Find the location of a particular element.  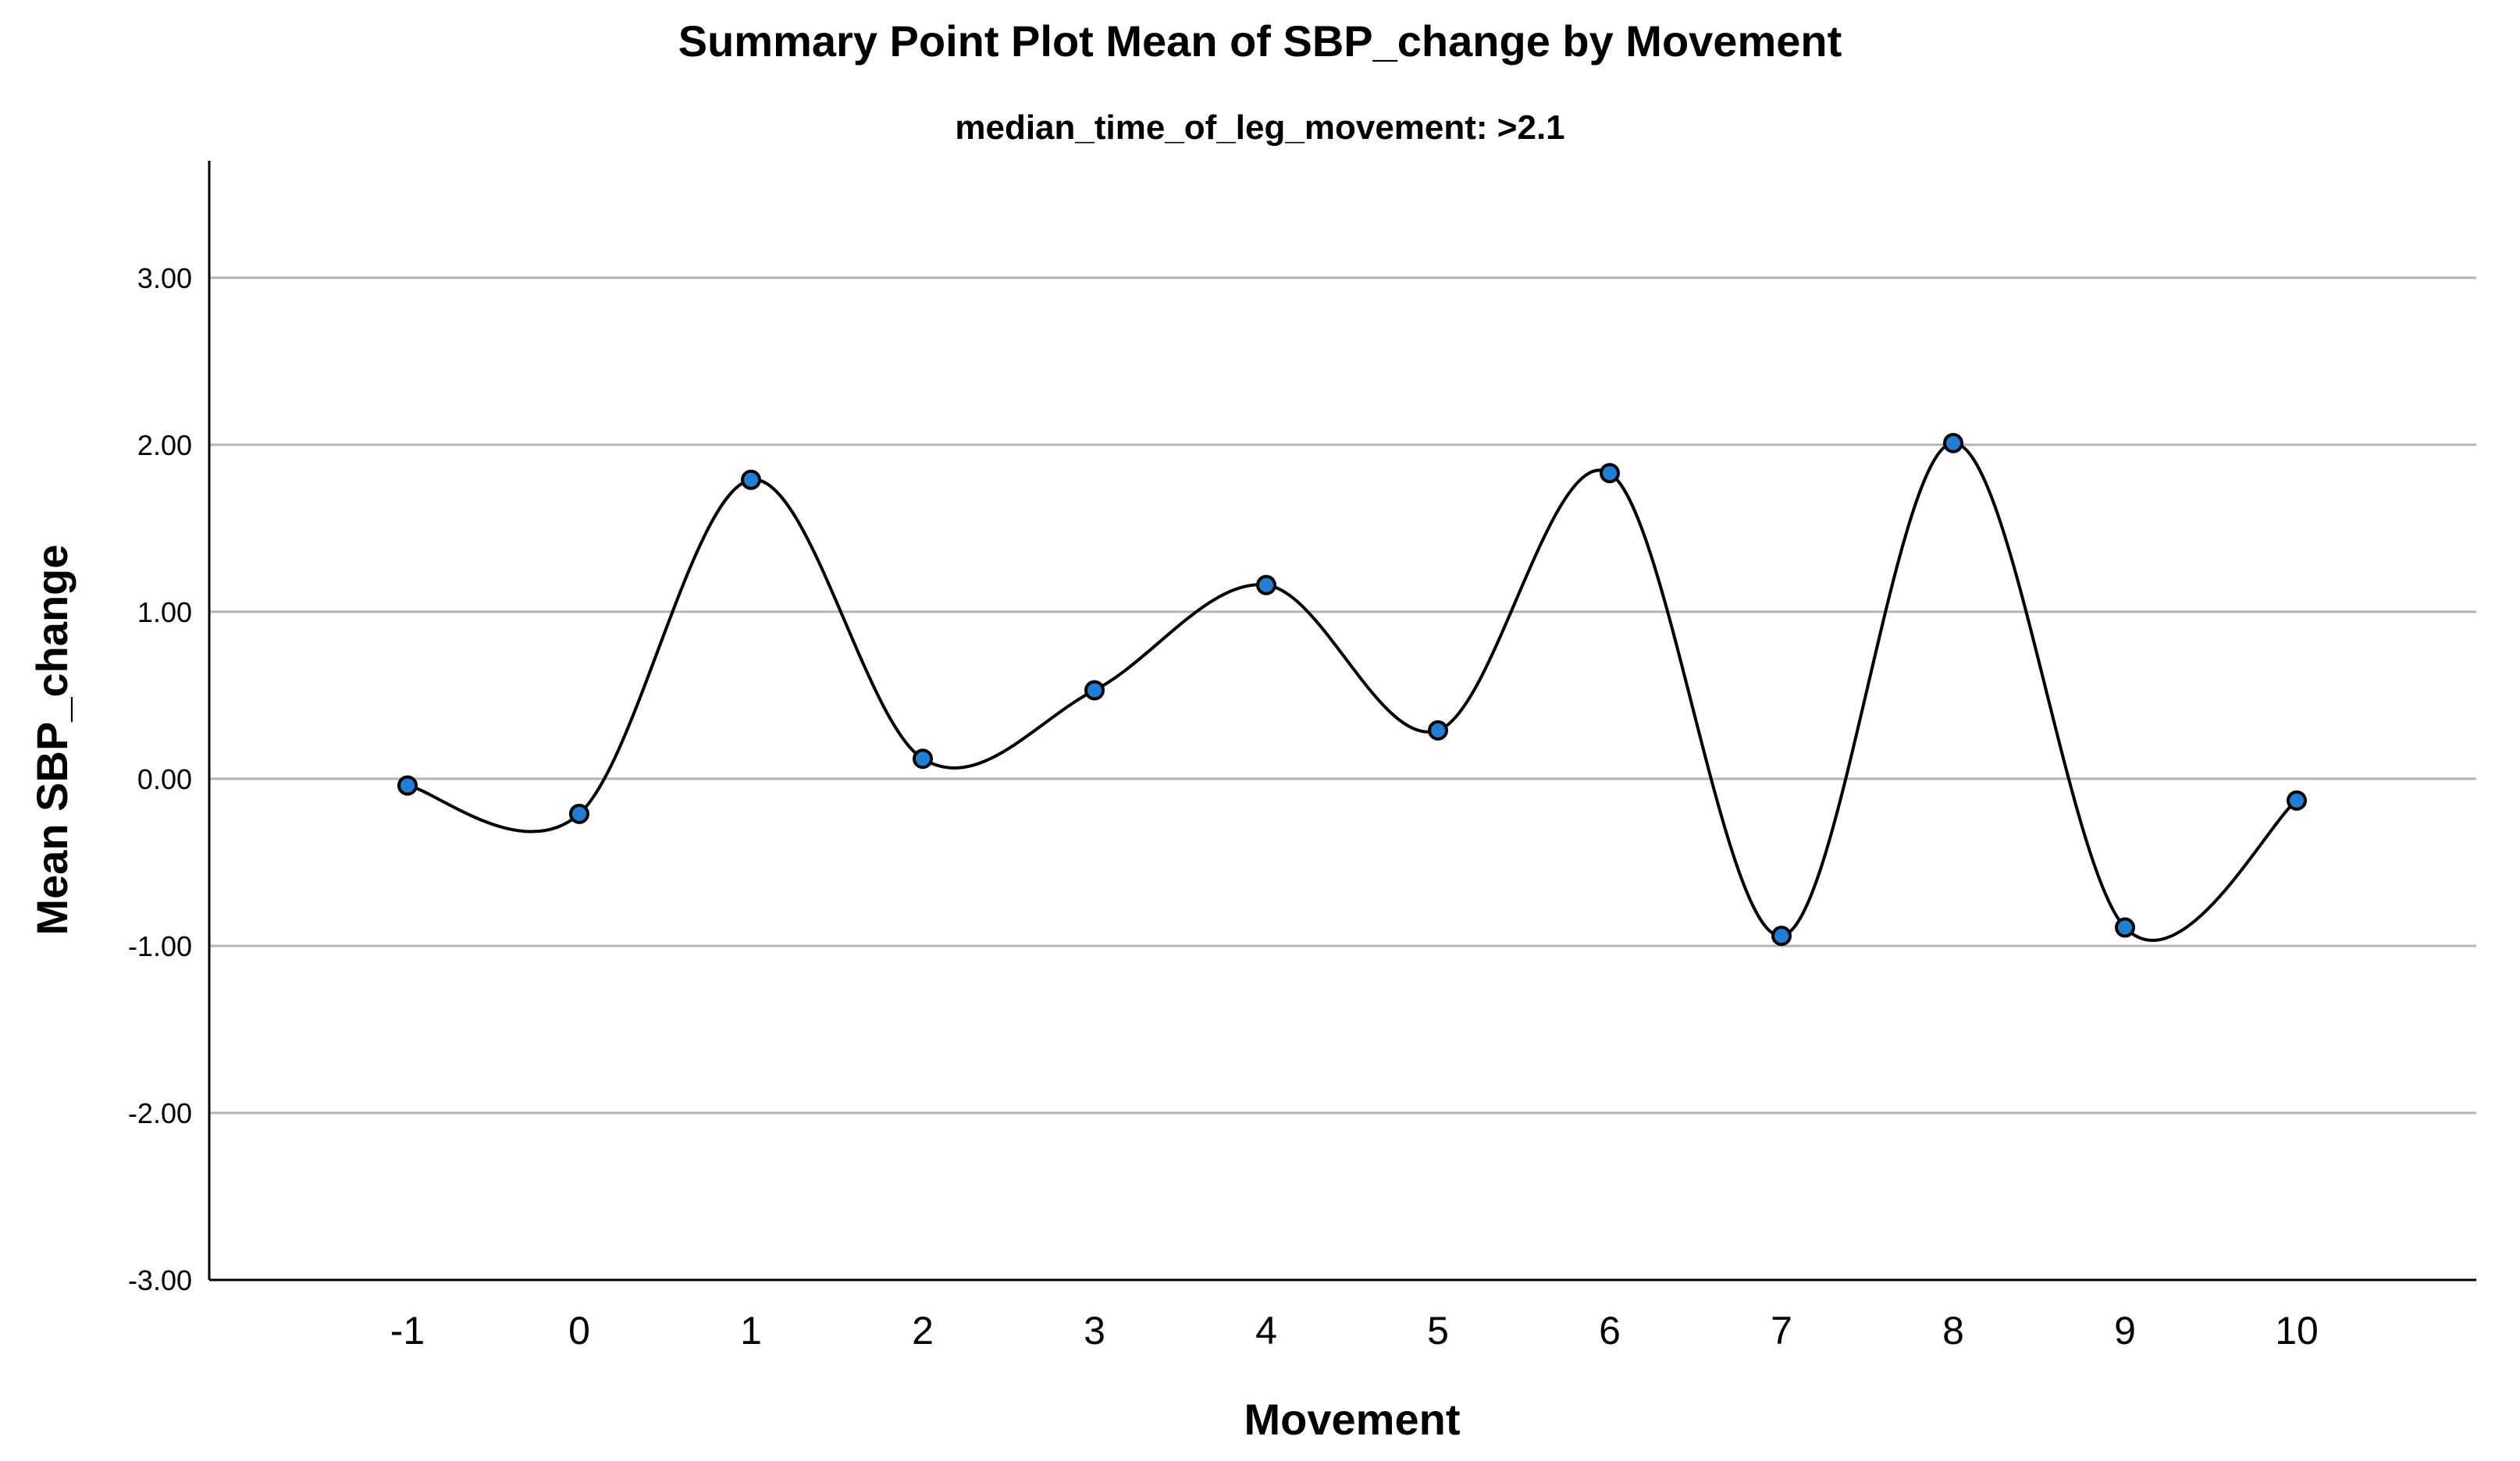

x-tick-label: 4 is located at coordinates (1266, 1331).